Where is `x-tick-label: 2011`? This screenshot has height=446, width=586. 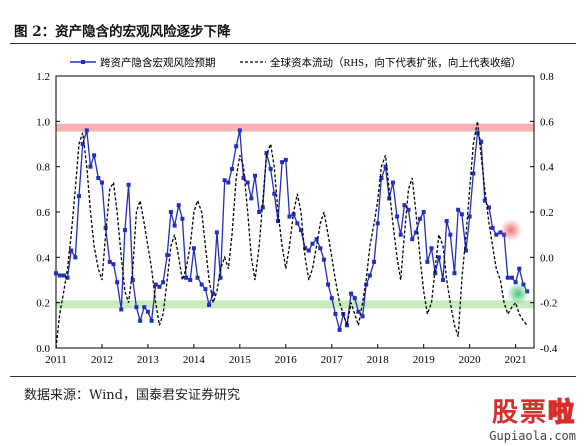 x-tick-label: 2011 is located at coordinates (56, 360).